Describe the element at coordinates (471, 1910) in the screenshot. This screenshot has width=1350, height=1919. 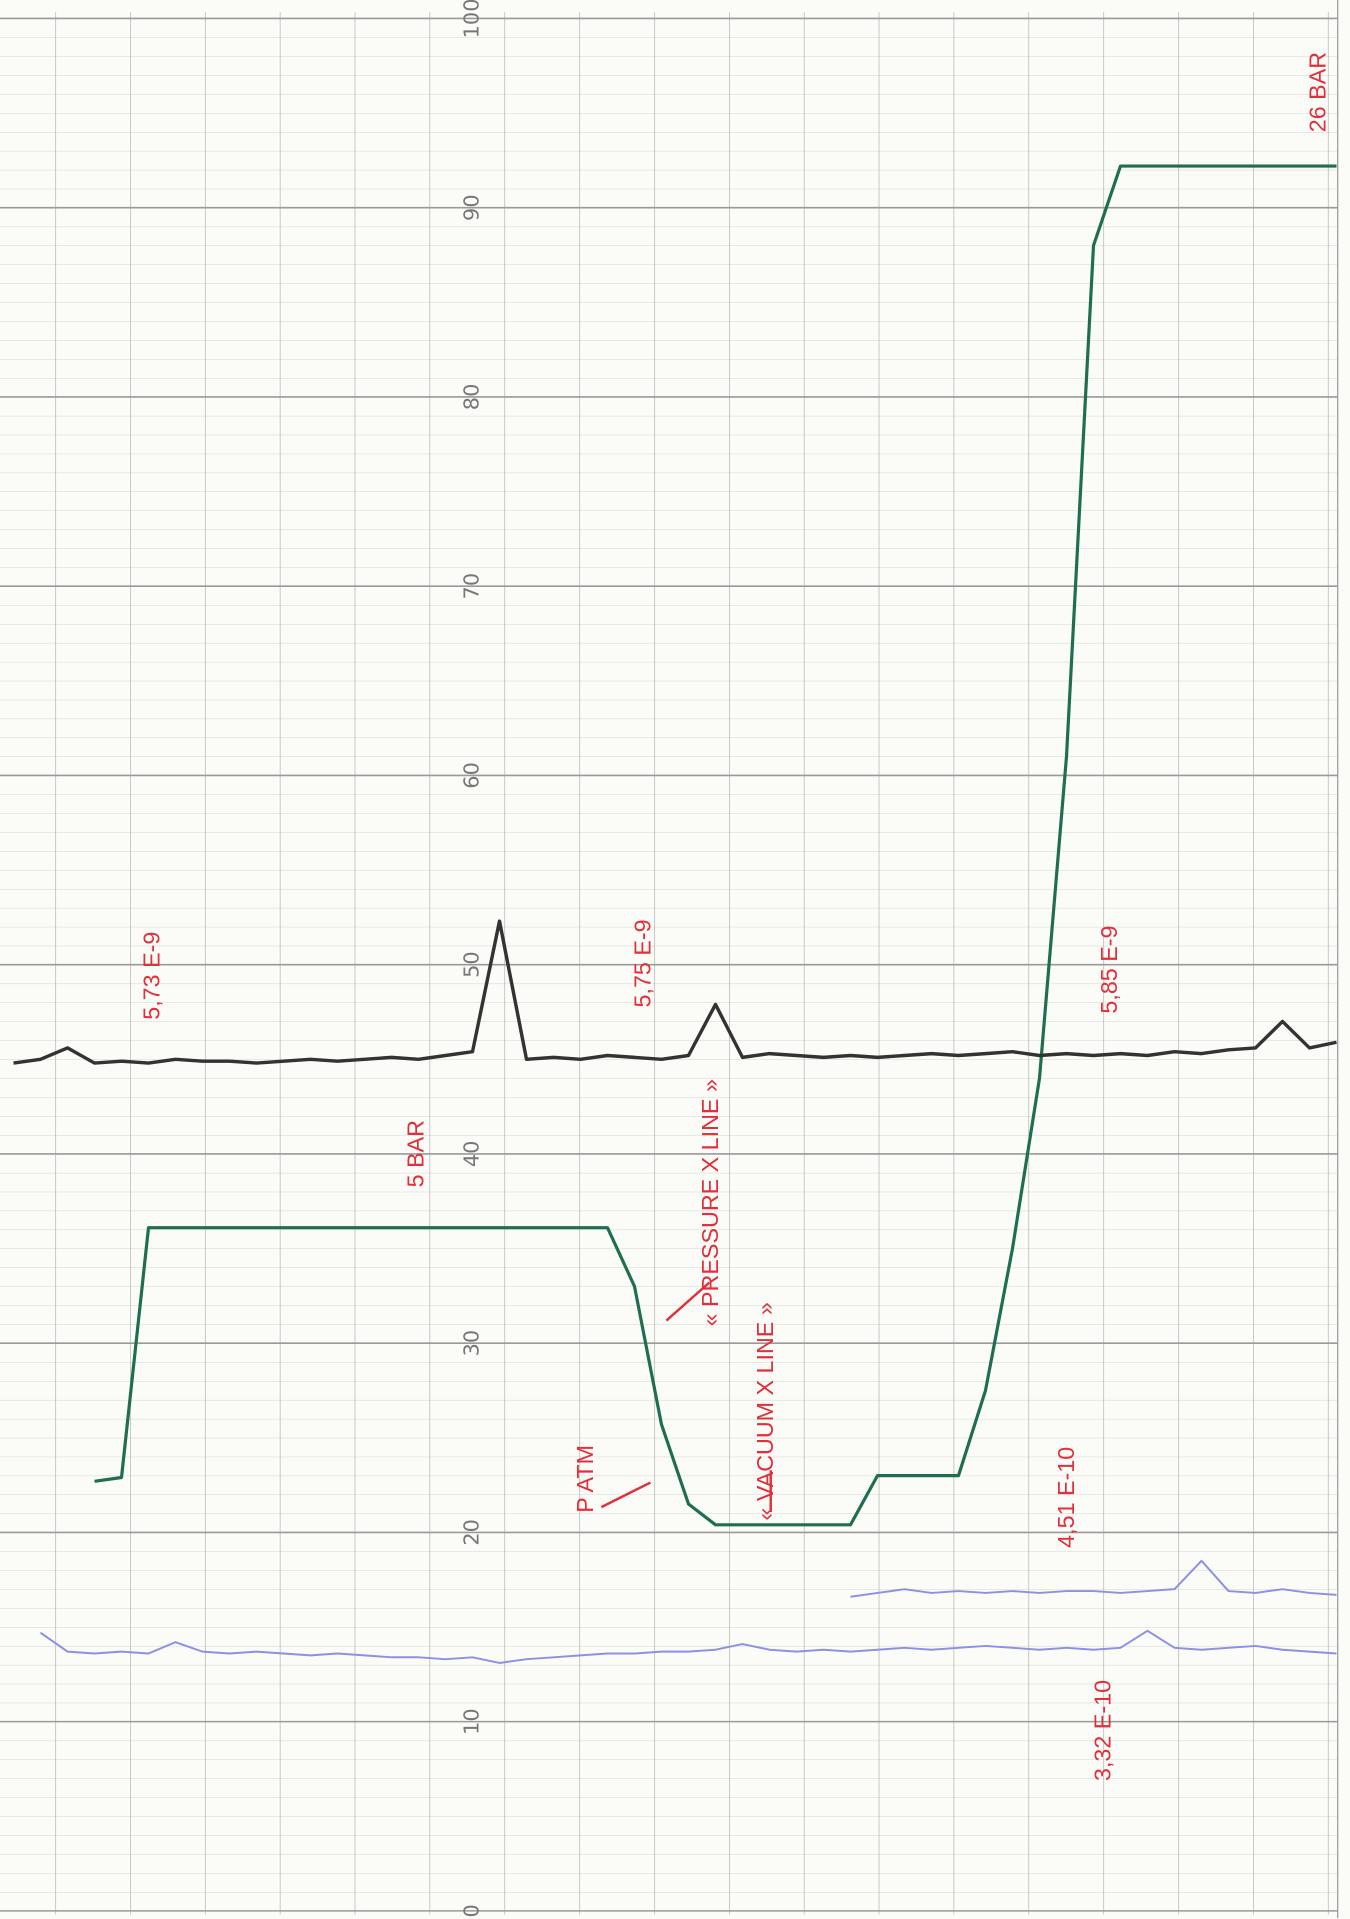
I see `y-tick-label: 0` at that location.